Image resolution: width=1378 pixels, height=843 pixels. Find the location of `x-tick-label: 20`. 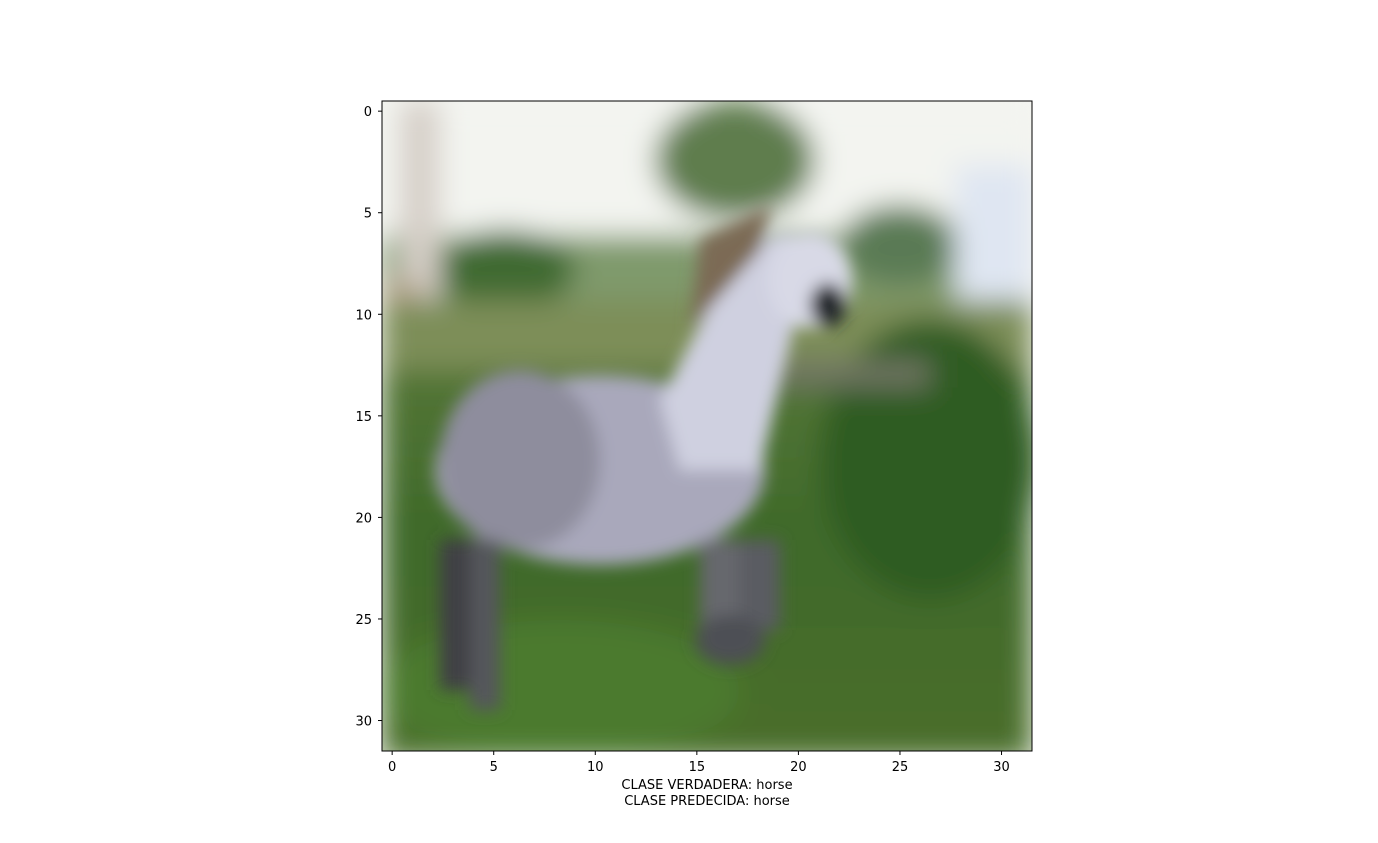

x-tick-label: 20 is located at coordinates (798, 767).